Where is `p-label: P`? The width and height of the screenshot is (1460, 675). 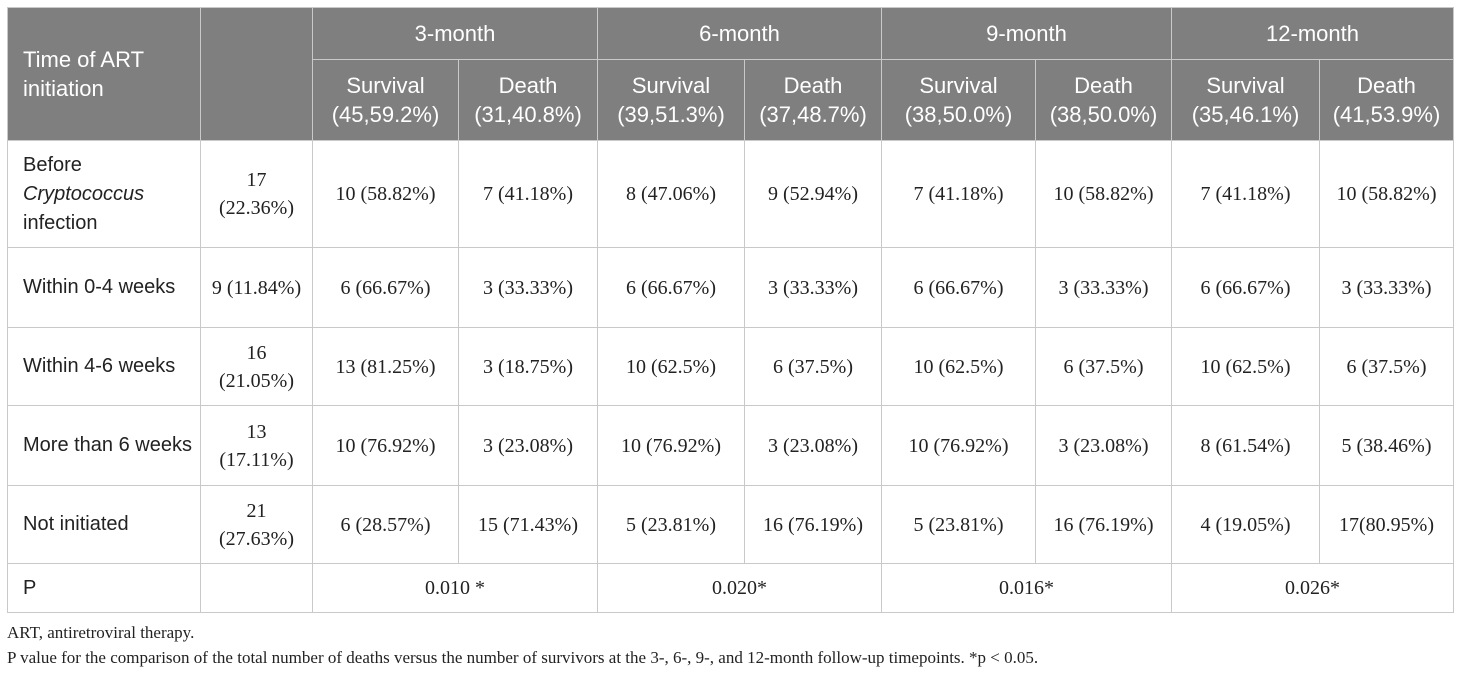
p-label: P is located at coordinates (104, 588).